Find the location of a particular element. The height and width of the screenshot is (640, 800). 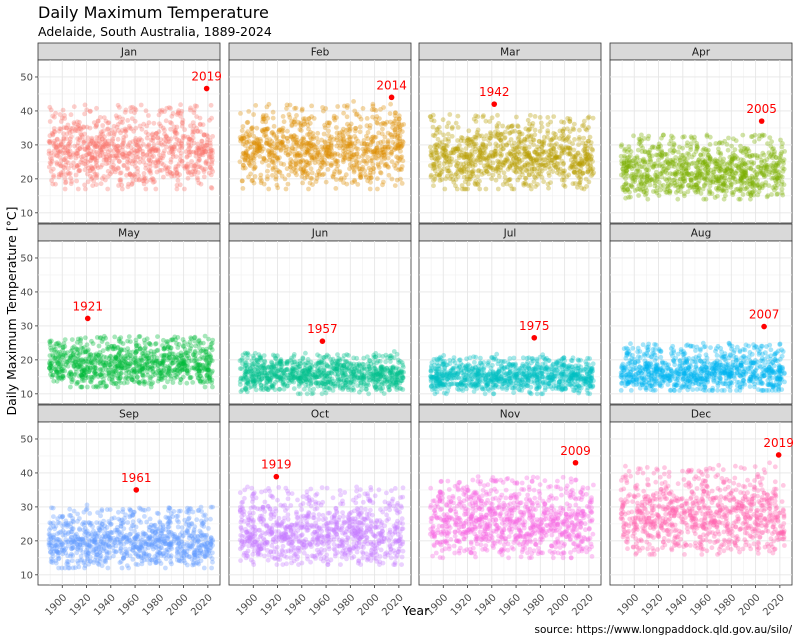

y-tick-label: 30 is located at coordinates (26, 145).